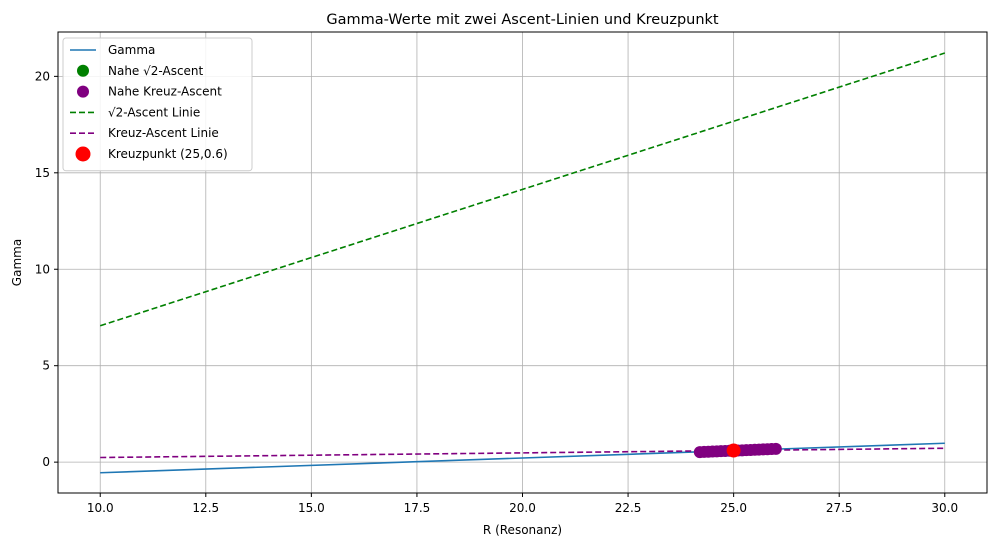 The width and height of the screenshot is (996, 547). What do you see at coordinates (131, 50) in the screenshot?
I see `legend-label: Gamma` at bounding box center [131, 50].